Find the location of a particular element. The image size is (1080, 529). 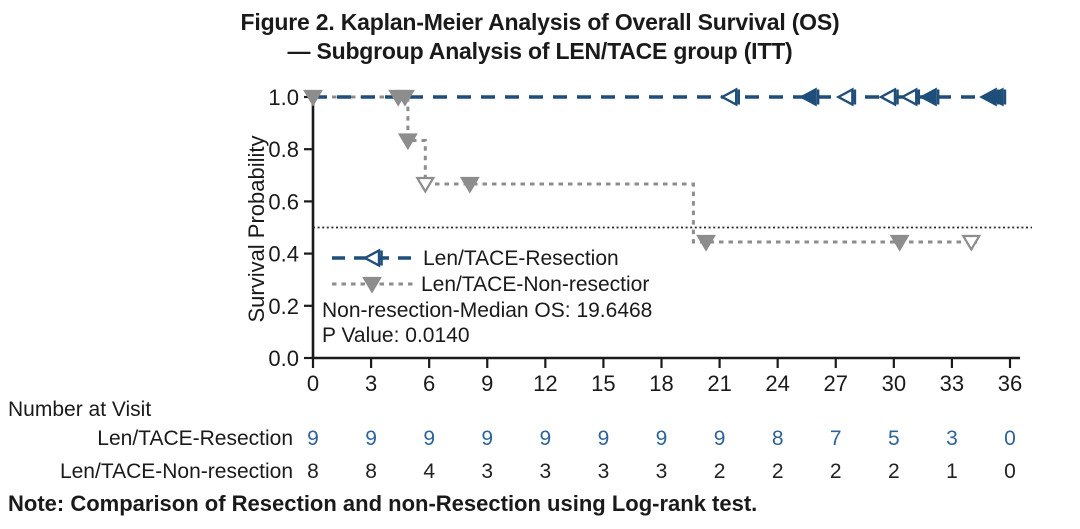

x-tick-label: 18 is located at coordinates (661, 383).